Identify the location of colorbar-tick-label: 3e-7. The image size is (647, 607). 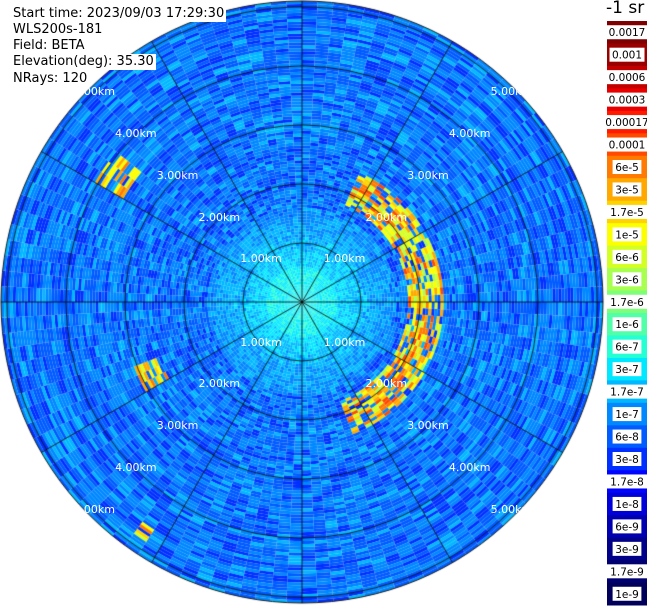
(627, 370).